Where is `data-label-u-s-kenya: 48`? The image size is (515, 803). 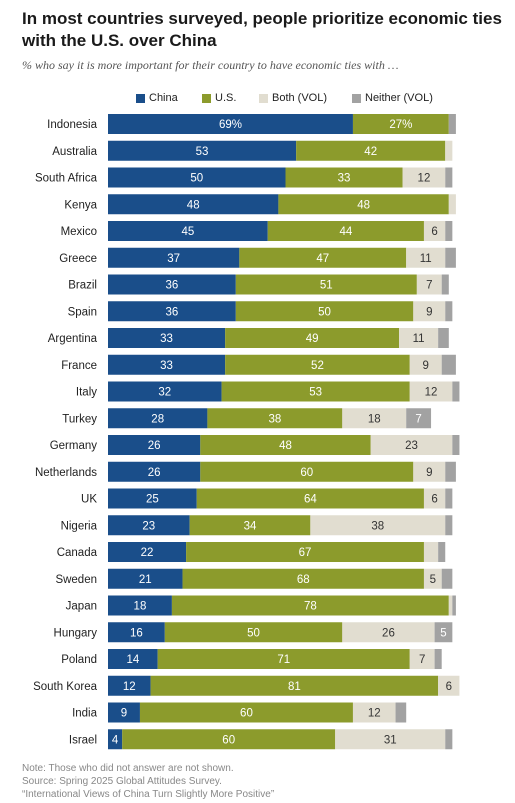 data-label-u-s-kenya: 48 is located at coordinates (363, 205).